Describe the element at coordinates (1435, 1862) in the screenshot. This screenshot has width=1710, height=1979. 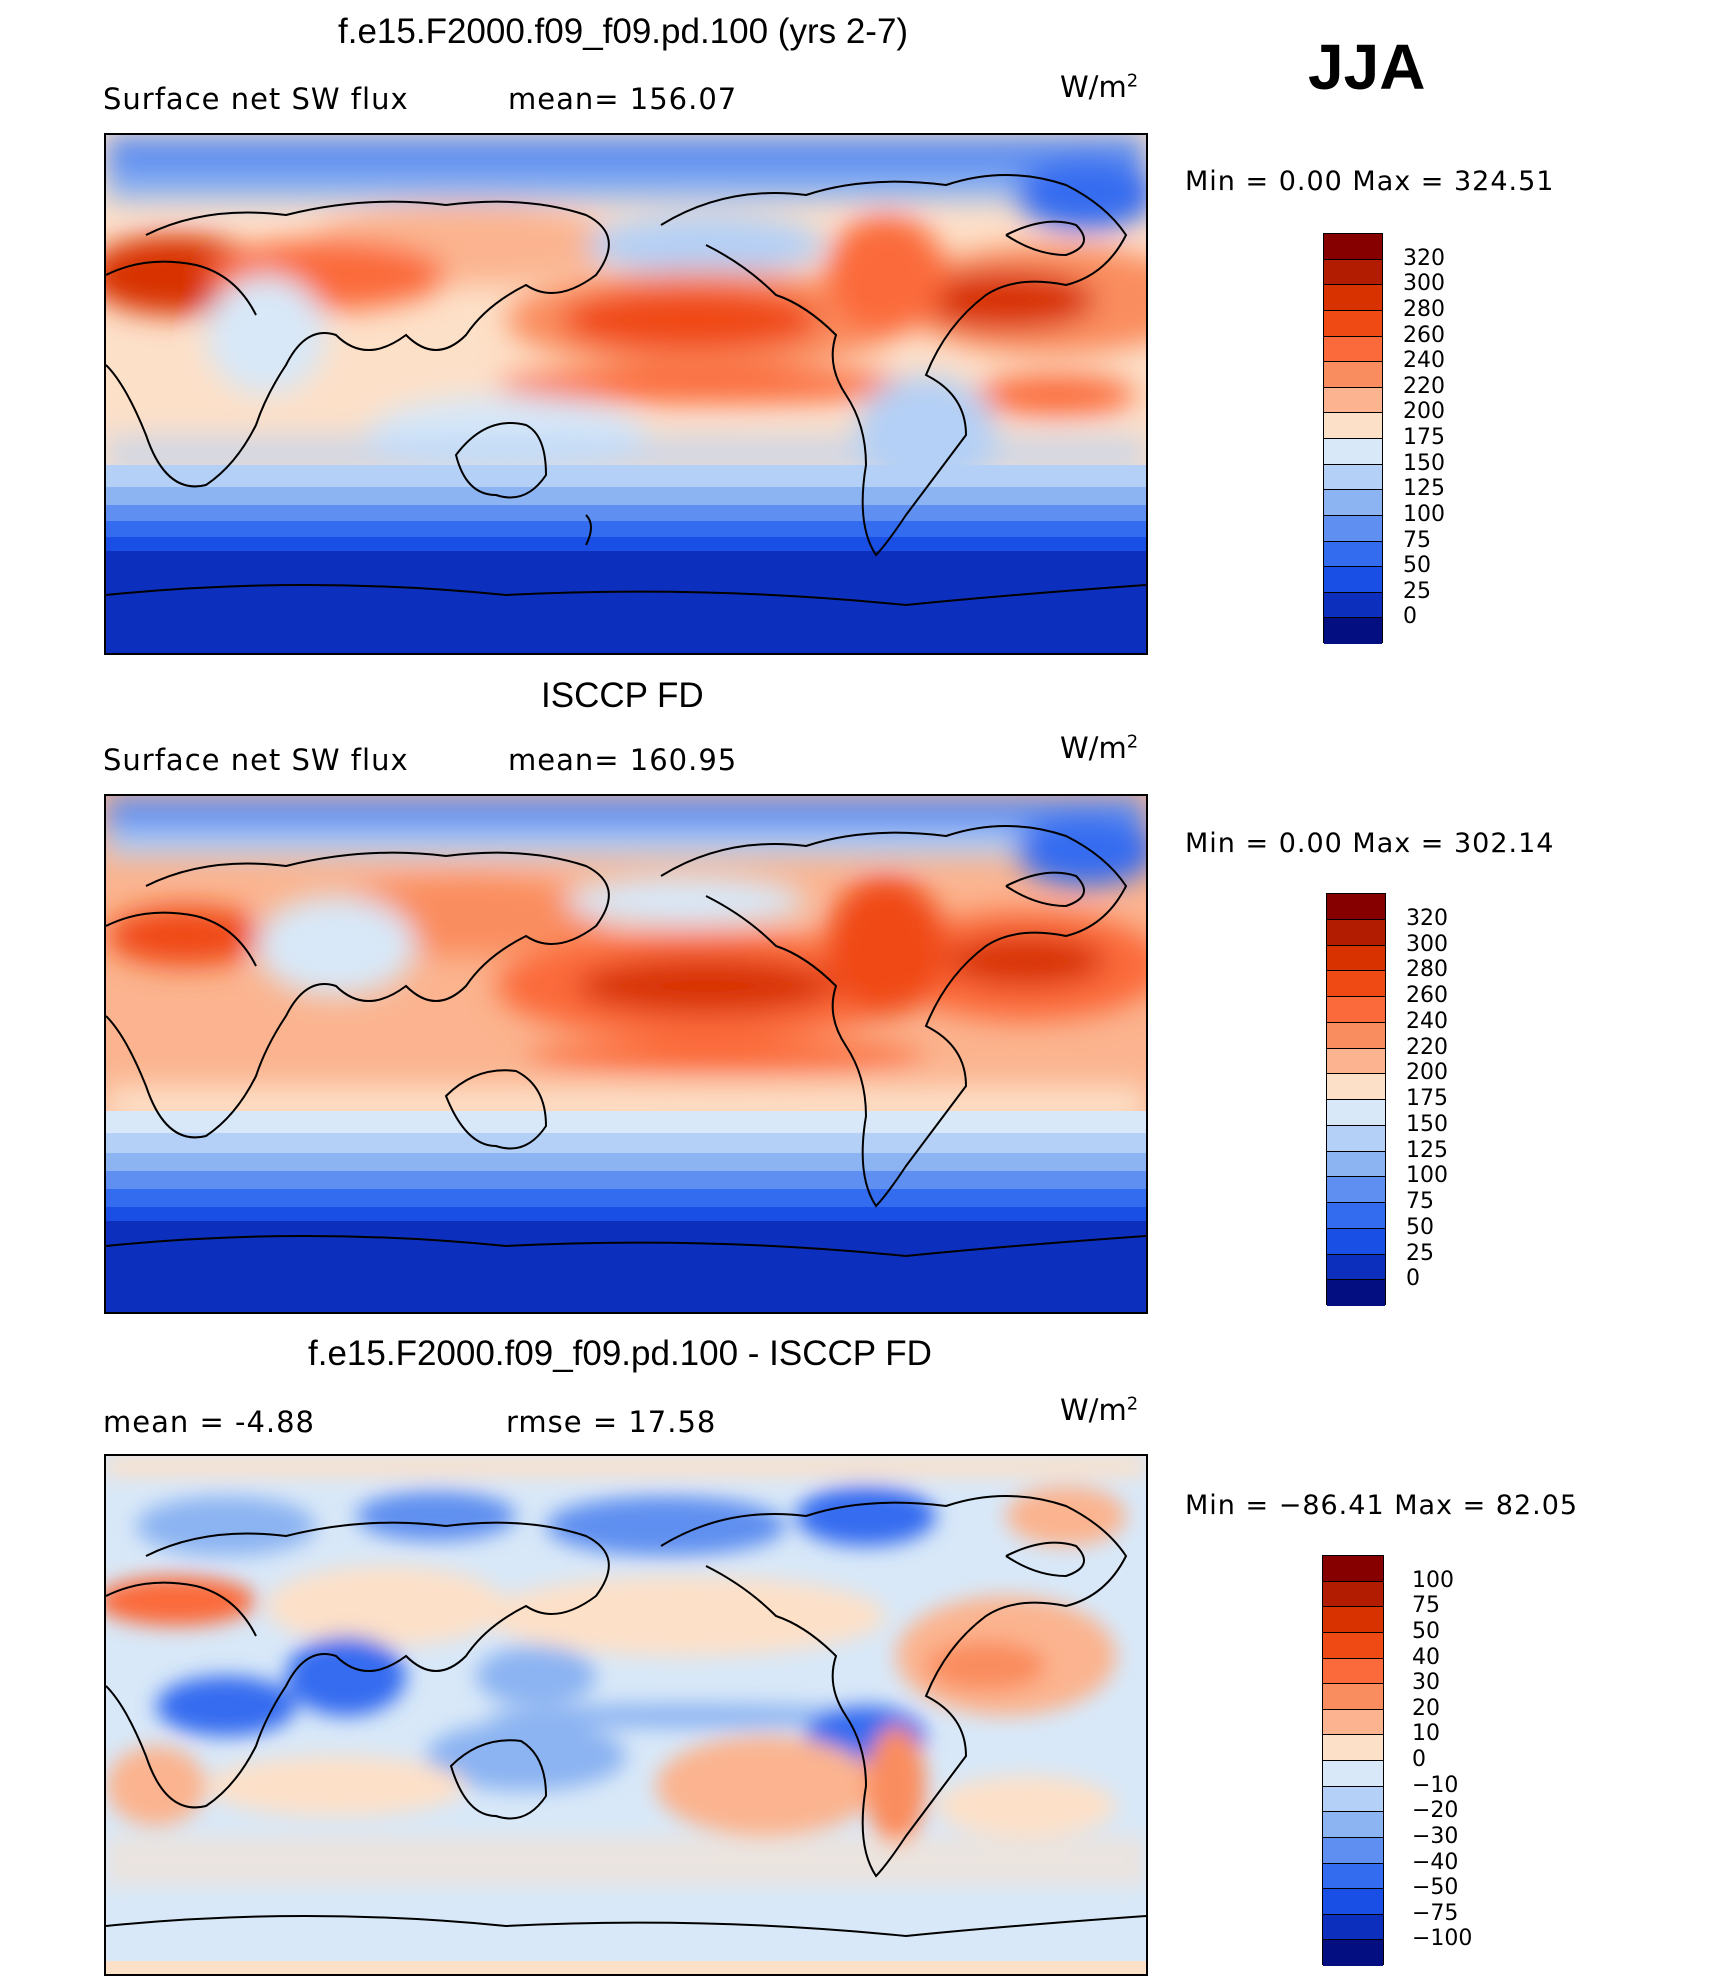
I see `colorbar-tick-label: −40` at that location.